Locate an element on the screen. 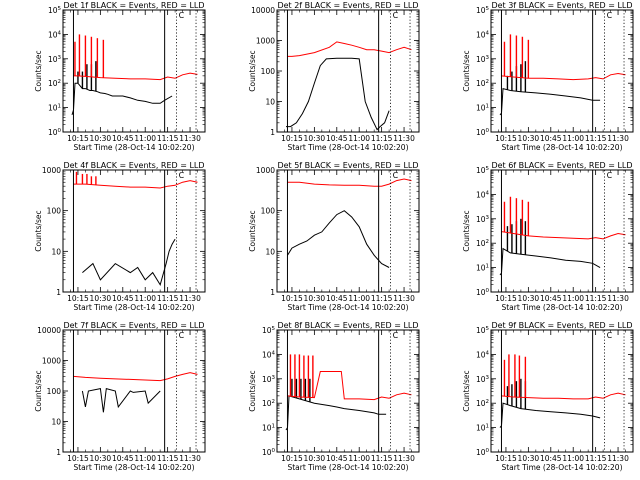 The image size is (640, 480). panel-title: Det 6f BLACK = Events, RED = LLD is located at coordinates (561, 165).